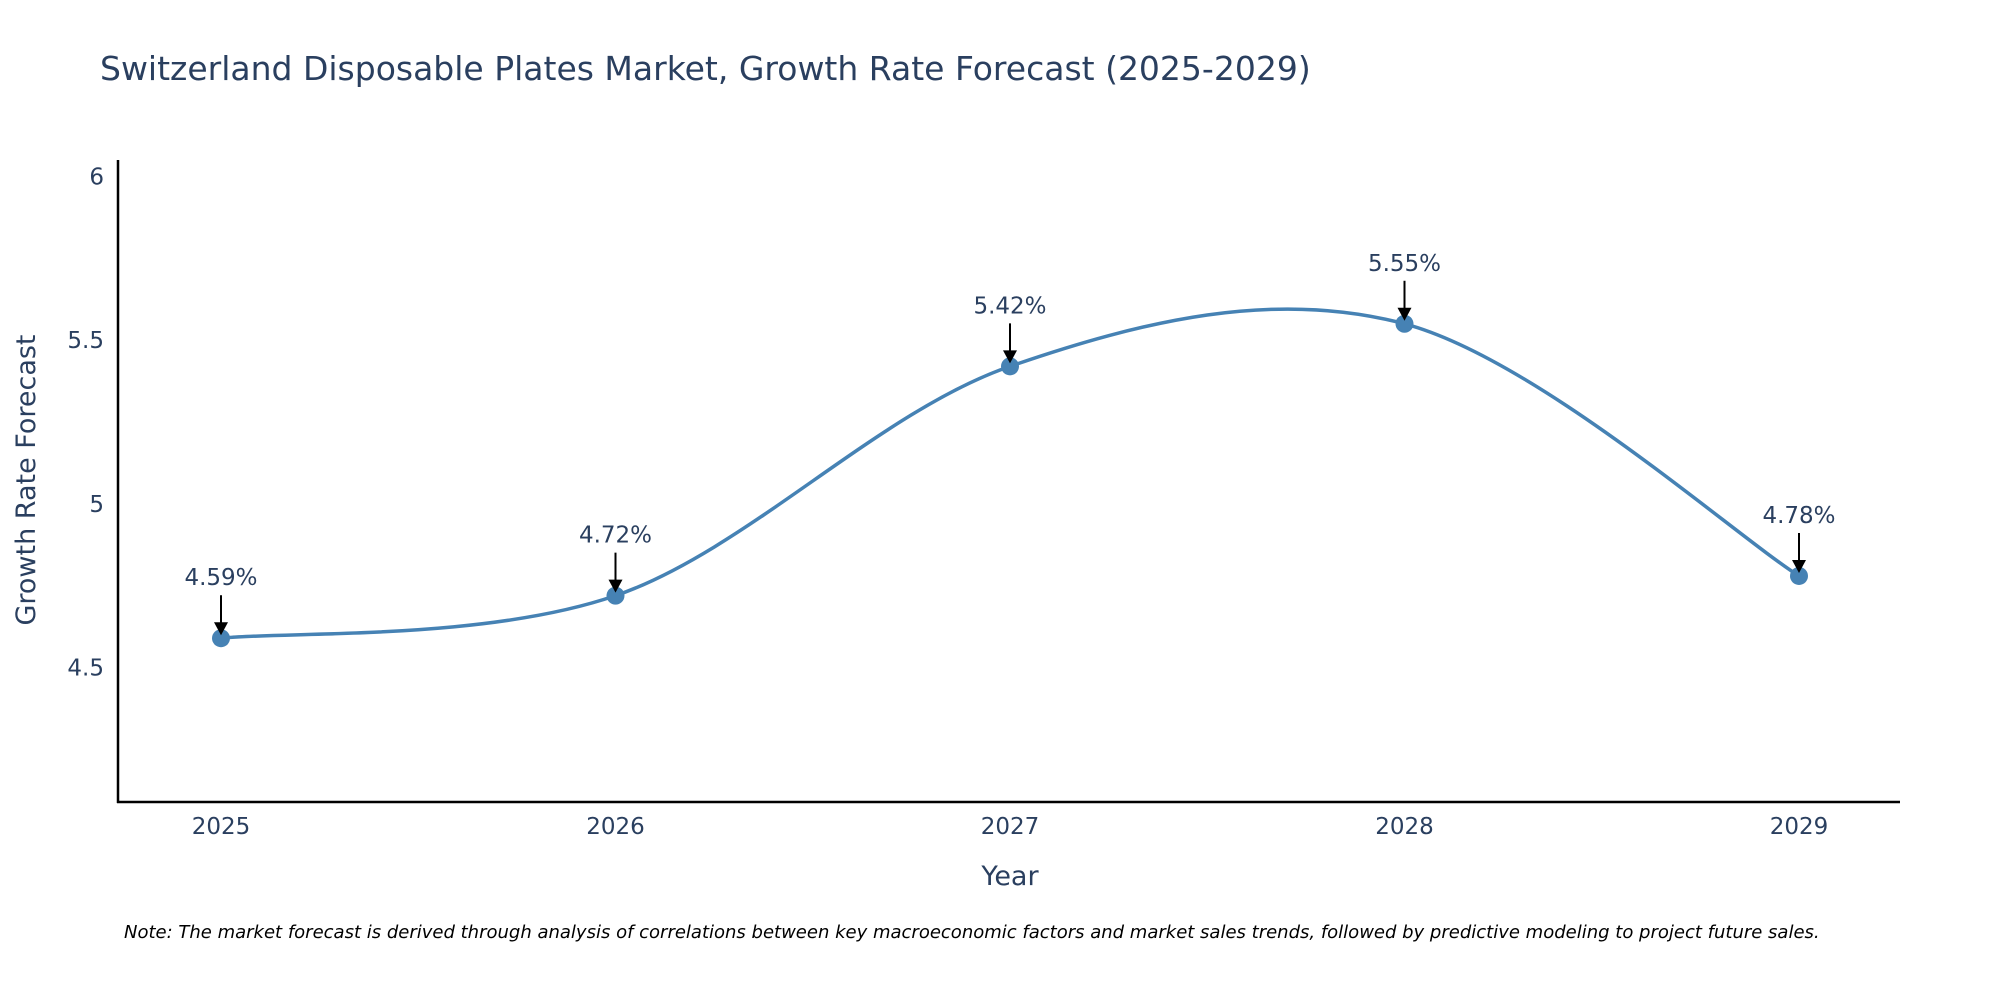 The image size is (2000, 1000). Describe the element at coordinates (85, 422) in the screenshot. I see `y-axis-ticks: 4.5 5 5.5 6` at that location.